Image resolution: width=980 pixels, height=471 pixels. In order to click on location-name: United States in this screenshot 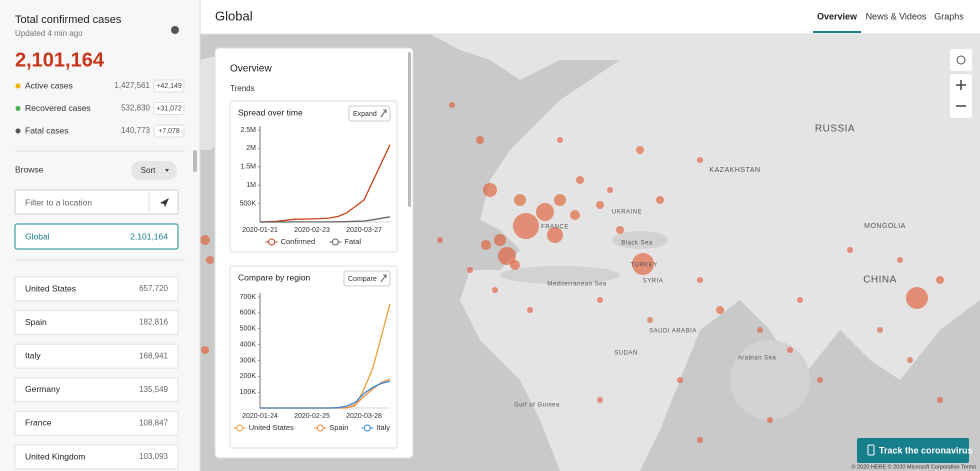, I will do `click(50, 288)`.